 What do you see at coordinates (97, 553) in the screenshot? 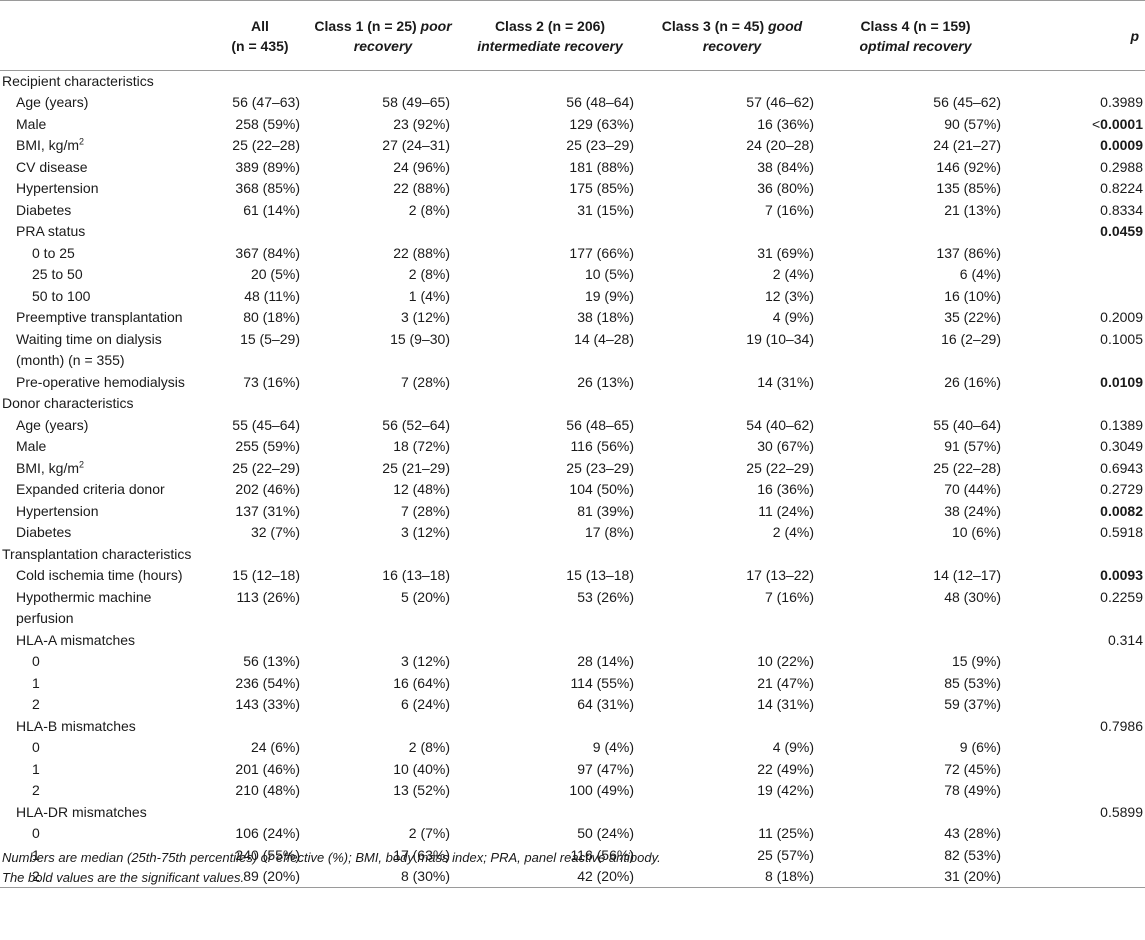
I see `row-label-text: Transplantation characteristics` at bounding box center [97, 553].